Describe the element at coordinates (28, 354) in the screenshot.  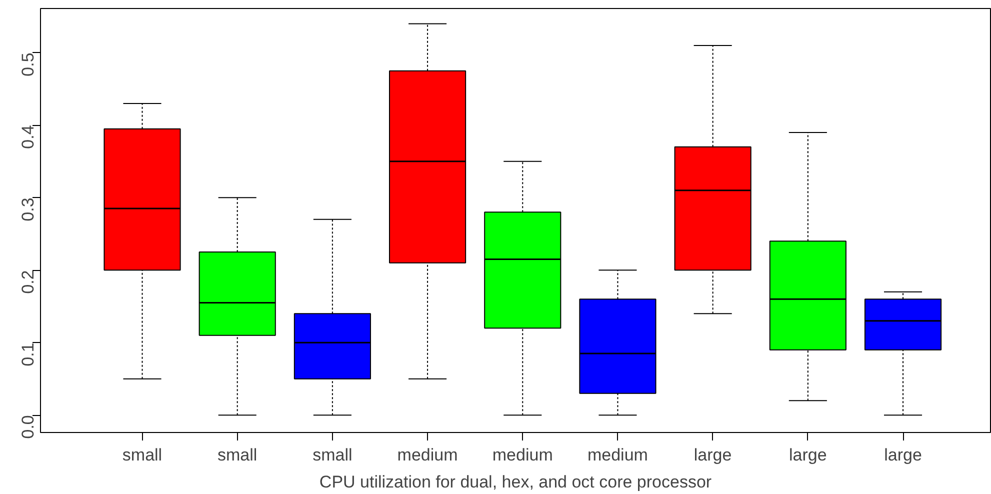
I see `y-tick-label: 0.1` at that location.